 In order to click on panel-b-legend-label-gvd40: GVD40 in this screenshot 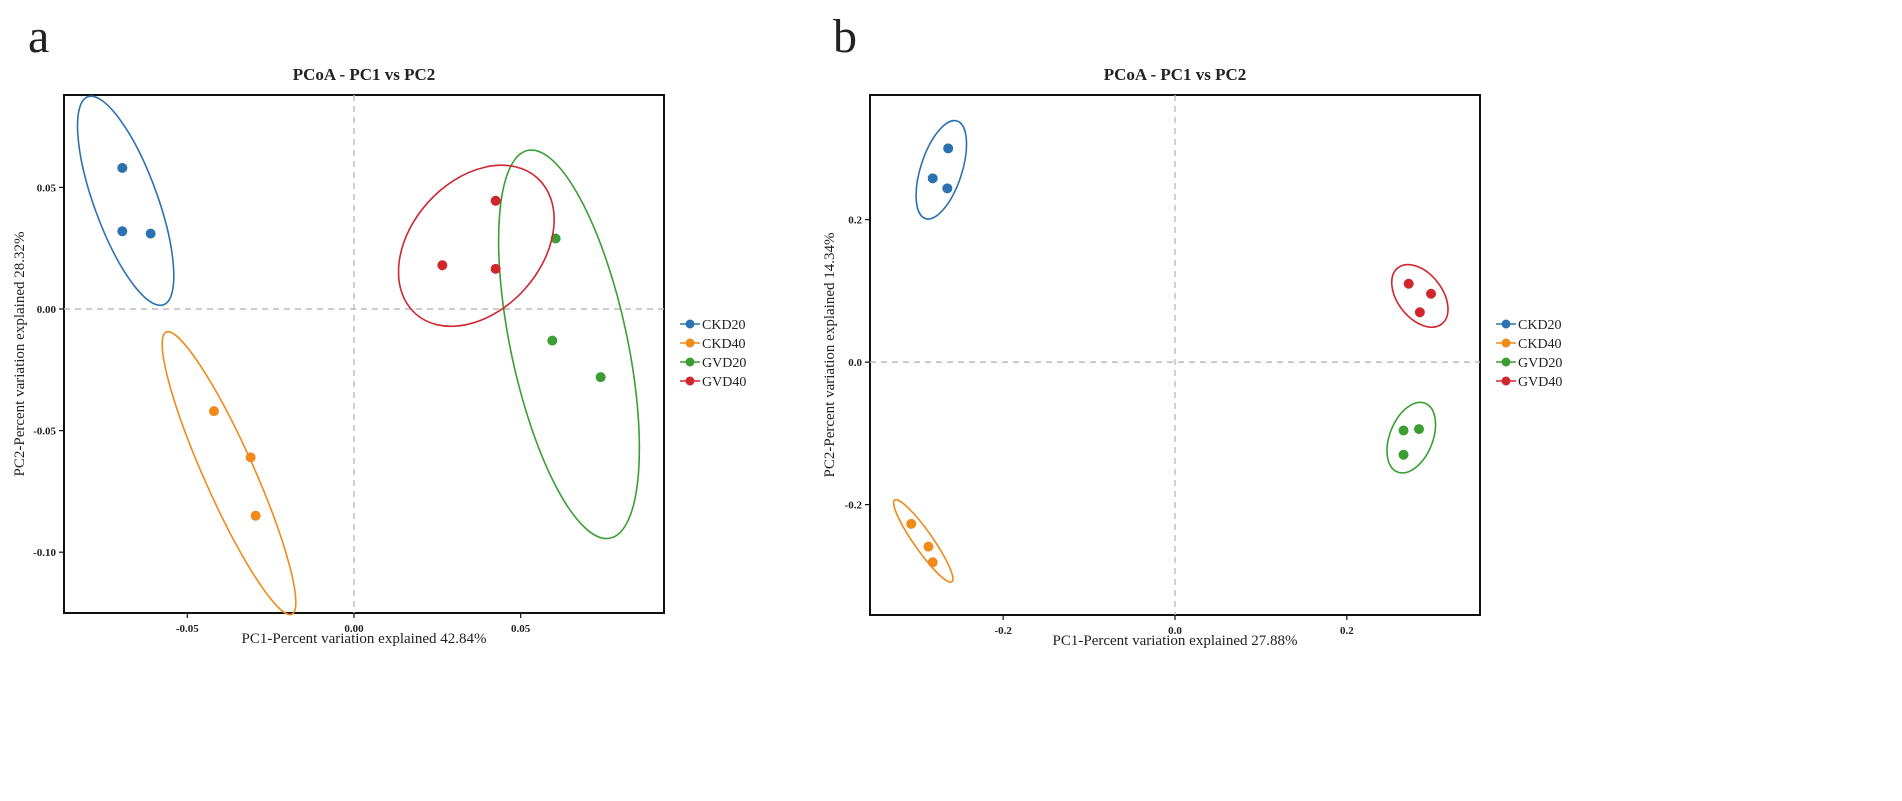, I will do `click(1540, 382)`.